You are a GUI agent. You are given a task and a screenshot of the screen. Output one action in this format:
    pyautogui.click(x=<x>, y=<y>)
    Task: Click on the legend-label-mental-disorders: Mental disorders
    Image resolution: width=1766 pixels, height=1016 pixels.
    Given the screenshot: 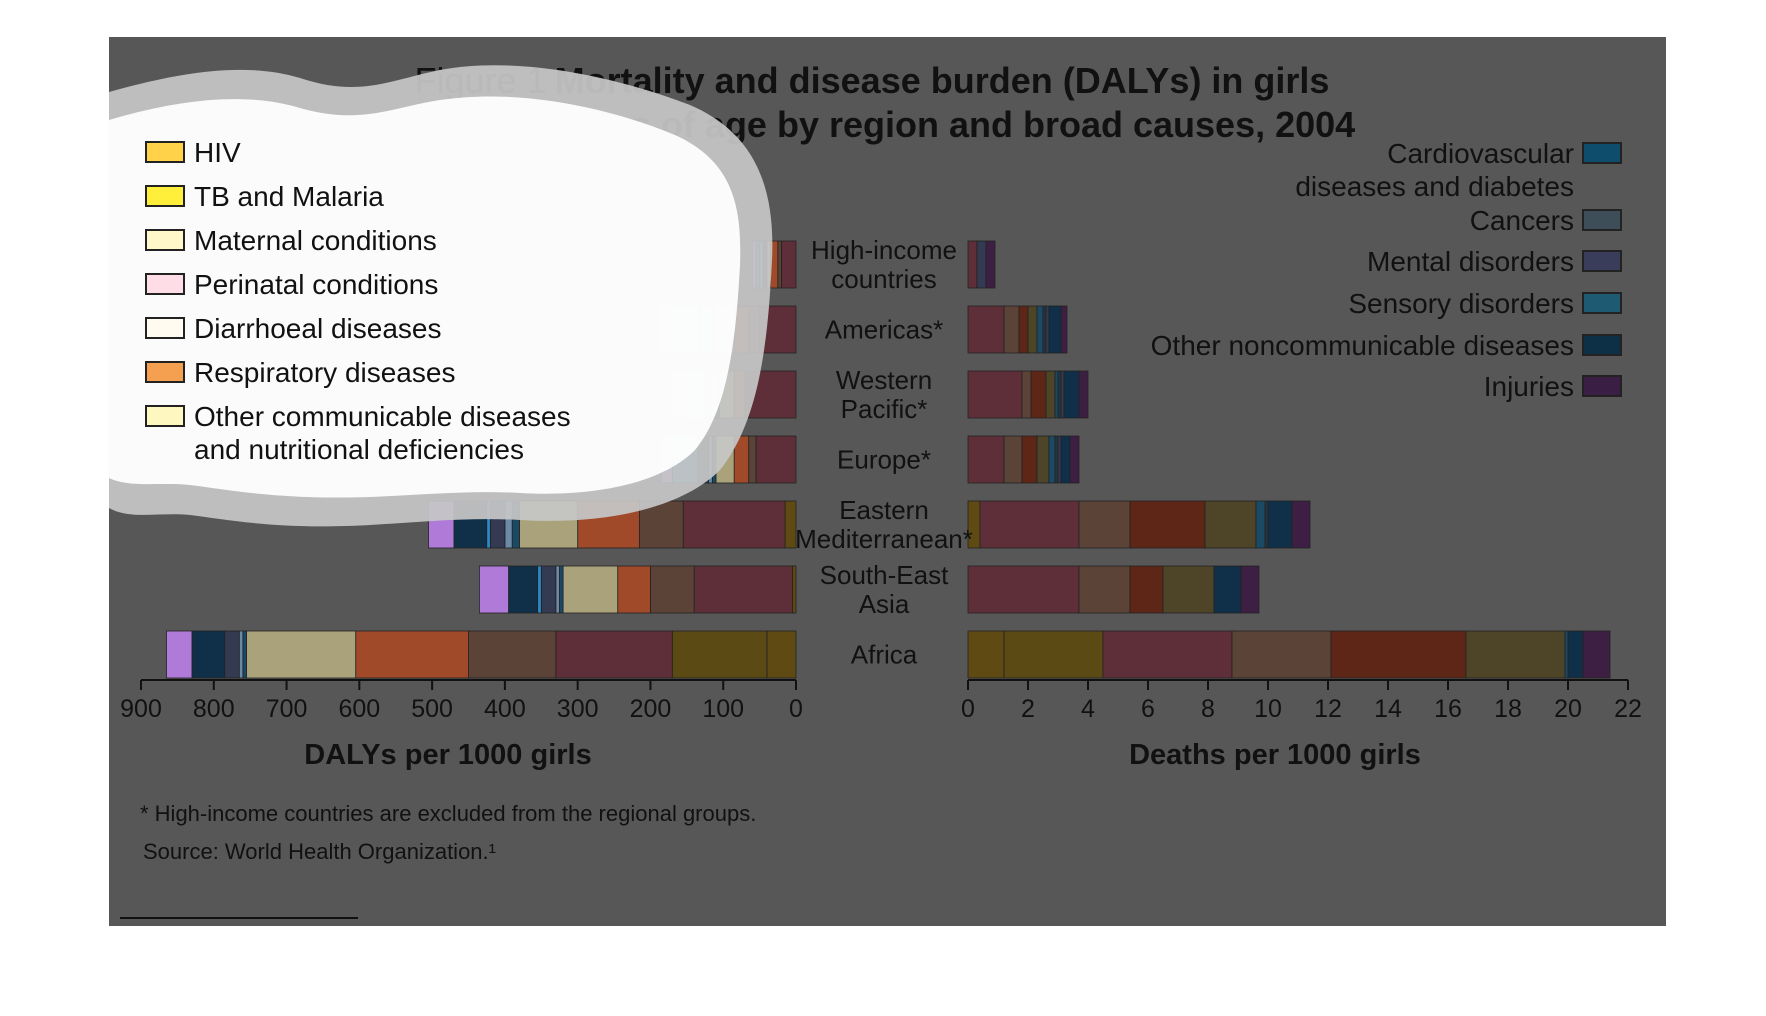 What is the action you would take?
    pyautogui.click(x=1470, y=261)
    